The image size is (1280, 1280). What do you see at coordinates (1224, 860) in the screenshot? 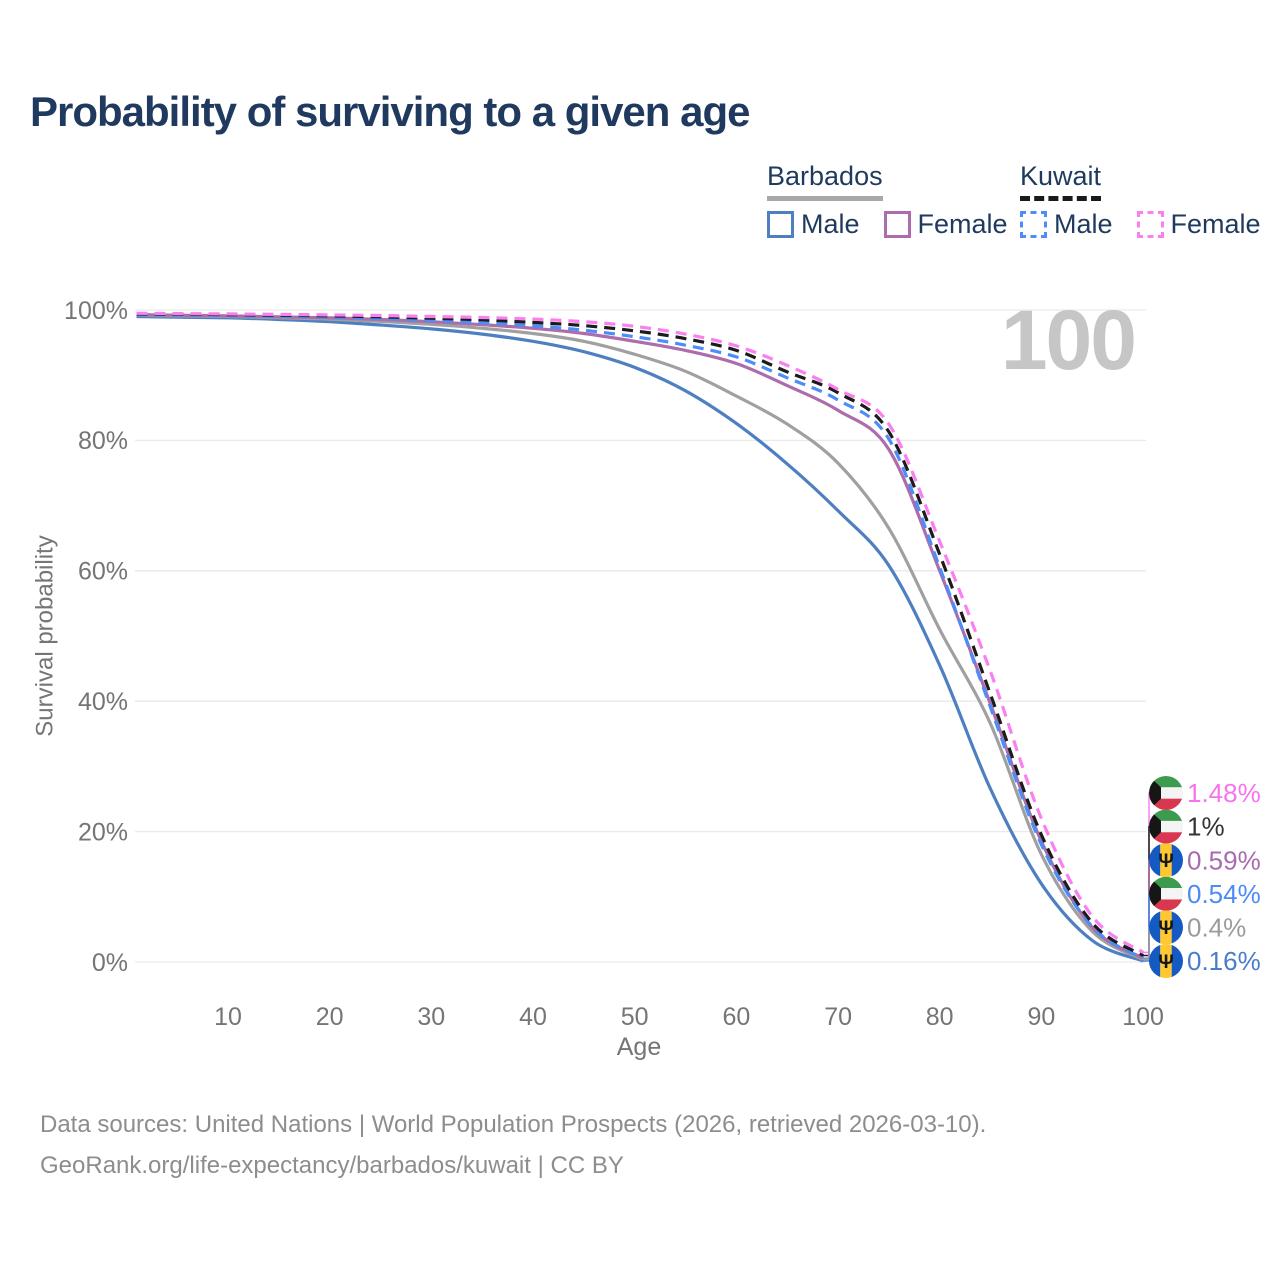
I see `end-label-barbados-female: 0.59%` at bounding box center [1224, 860].